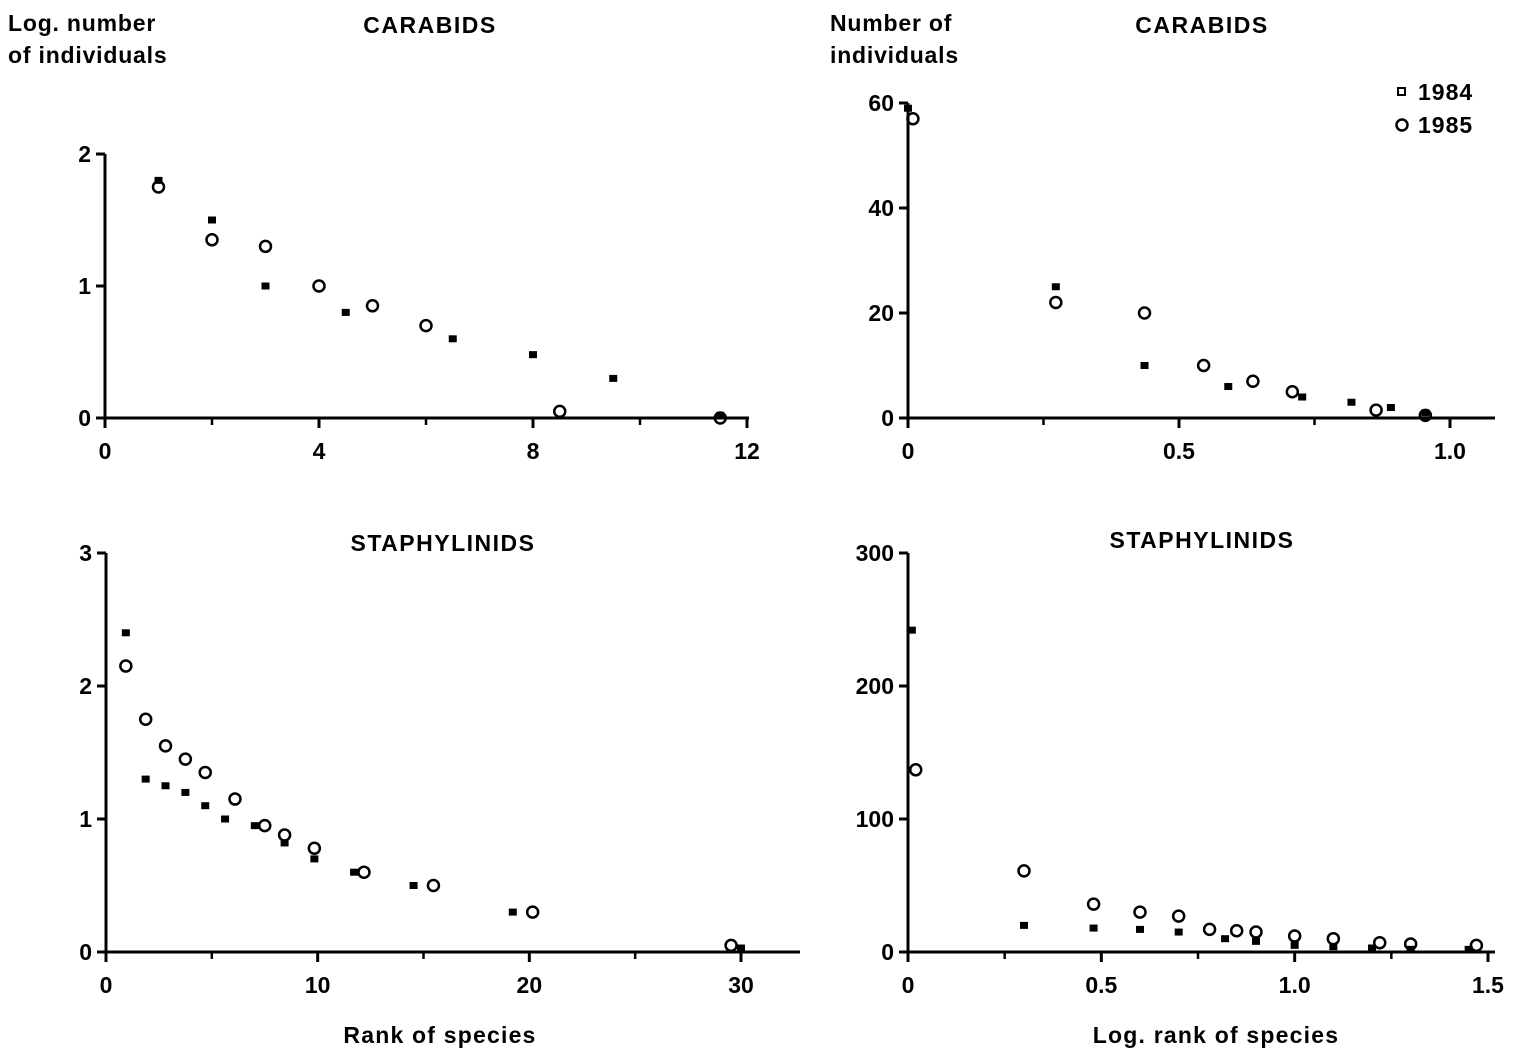 This screenshot has height=1049, width=1516. Describe the element at coordinates (1488, 985) in the screenshot. I see `x-tick-label: 1.5` at that location.